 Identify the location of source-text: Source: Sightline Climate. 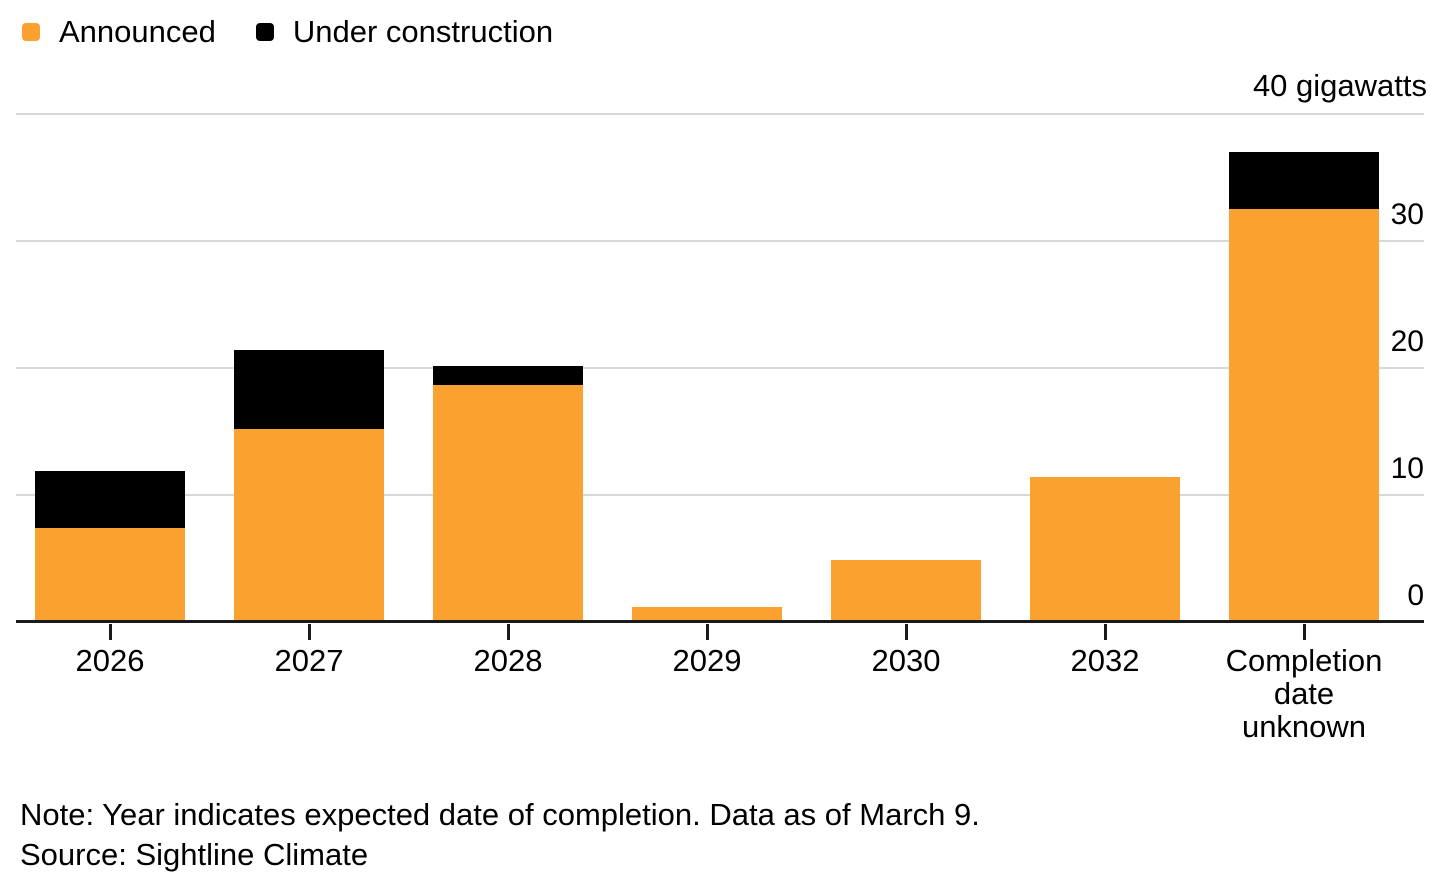
(194, 854).